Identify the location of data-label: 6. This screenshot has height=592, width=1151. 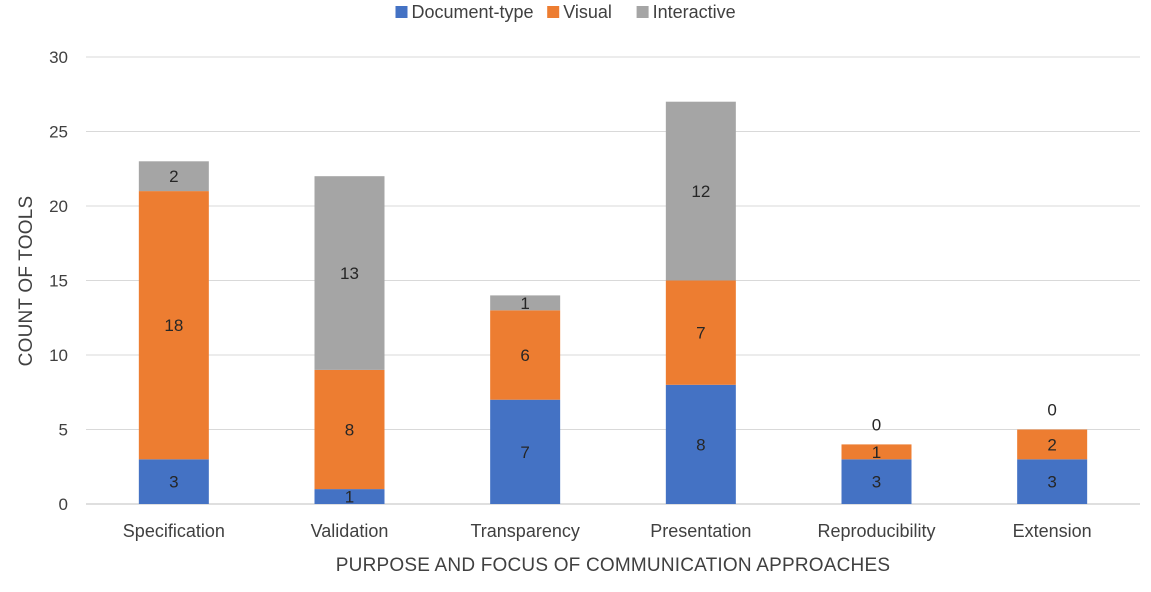
(524, 355).